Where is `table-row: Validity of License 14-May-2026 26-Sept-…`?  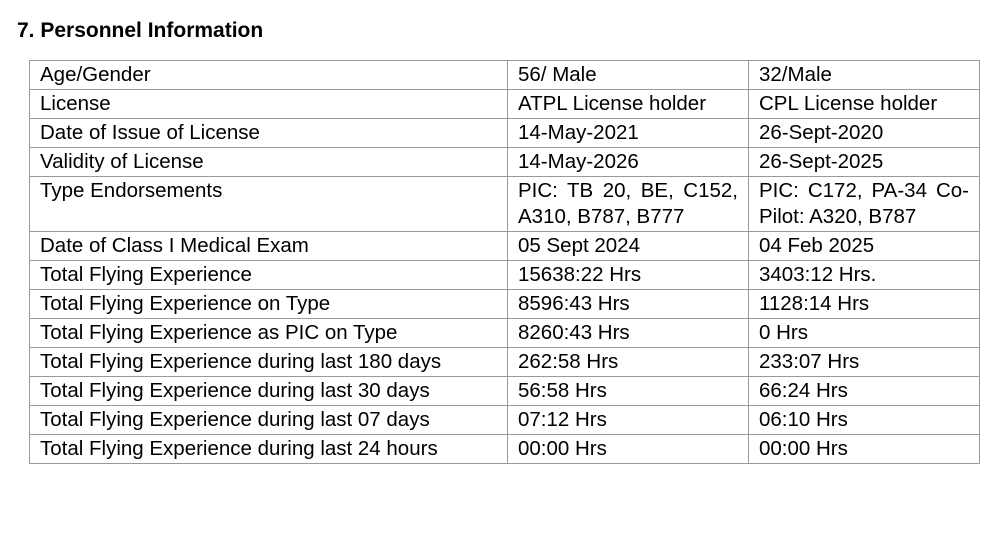 table-row: Validity of License 14-May-2026 26-Sept-… is located at coordinates (504, 162).